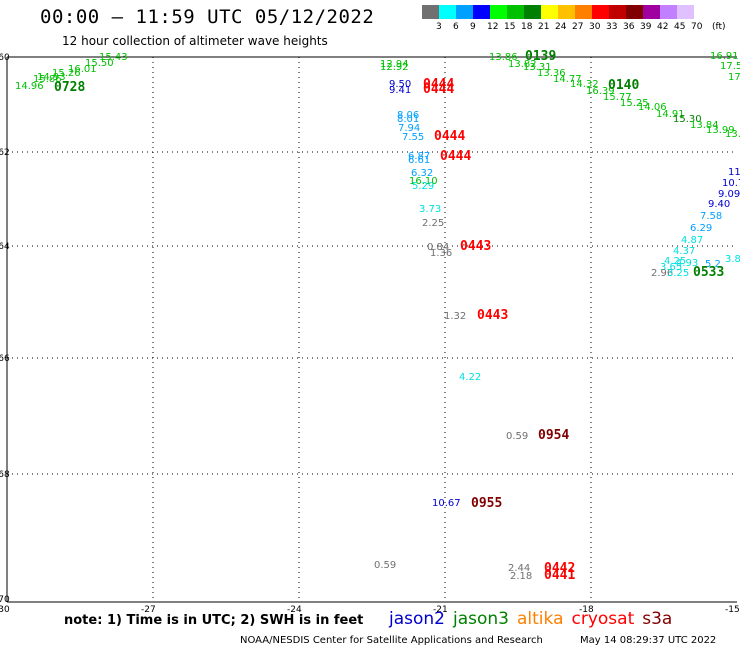 The height and width of the screenshot is (650, 740). What do you see at coordinates (670, 114) in the screenshot?
I see `swh-value: 14.91` at bounding box center [670, 114].